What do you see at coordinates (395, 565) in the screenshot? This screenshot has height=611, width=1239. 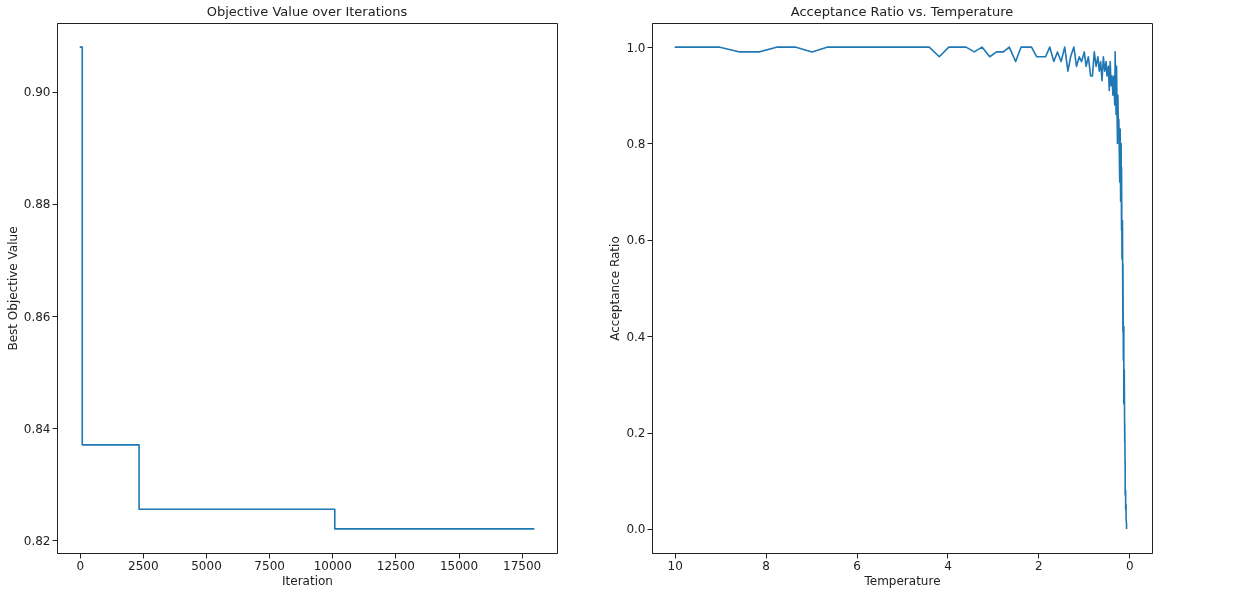 I see `x-tick-label: 12500` at bounding box center [395, 565].